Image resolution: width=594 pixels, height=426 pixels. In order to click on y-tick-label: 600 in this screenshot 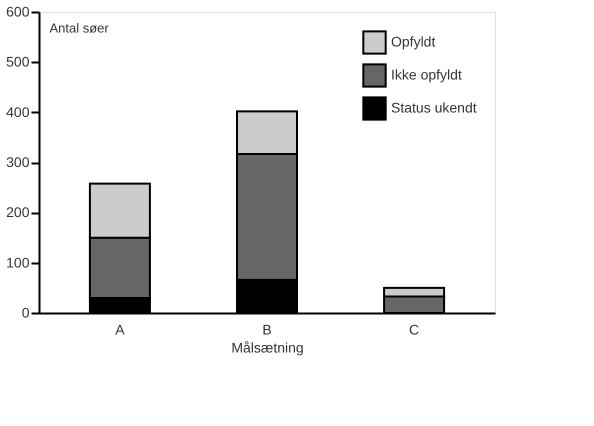, I will do `click(18, 12)`.